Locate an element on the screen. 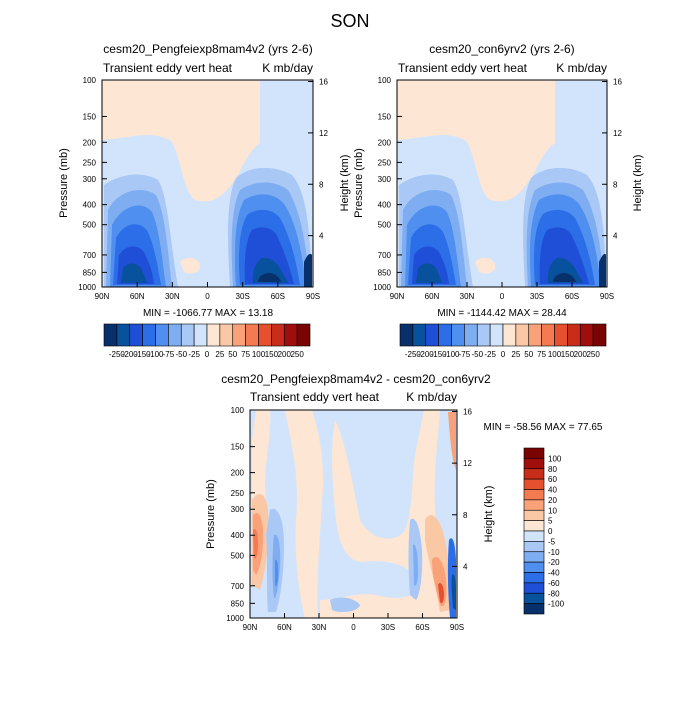  panel-3-right-label: K mb/day is located at coordinates (431, 397).